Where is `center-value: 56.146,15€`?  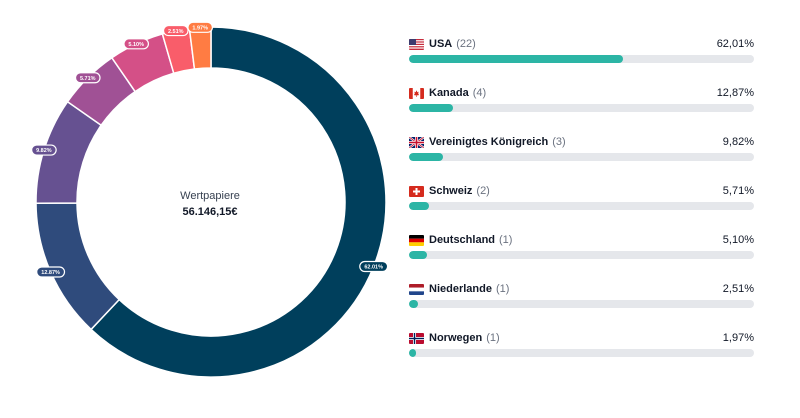 center-value: 56.146,15€ is located at coordinates (210, 212).